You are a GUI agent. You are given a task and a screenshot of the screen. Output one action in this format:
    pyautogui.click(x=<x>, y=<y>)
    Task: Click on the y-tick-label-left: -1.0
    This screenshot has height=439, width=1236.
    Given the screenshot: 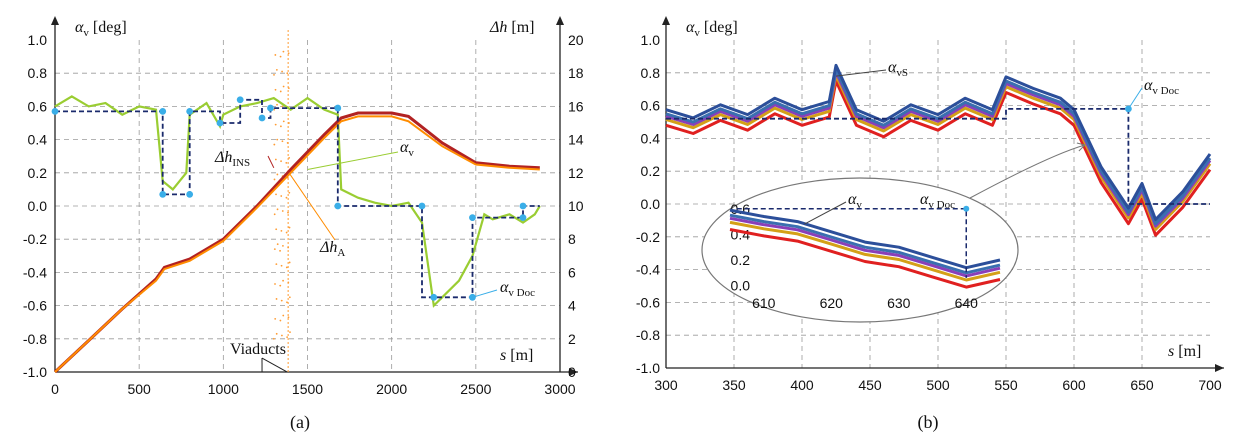 What is the action you would take?
    pyautogui.click(x=35, y=372)
    